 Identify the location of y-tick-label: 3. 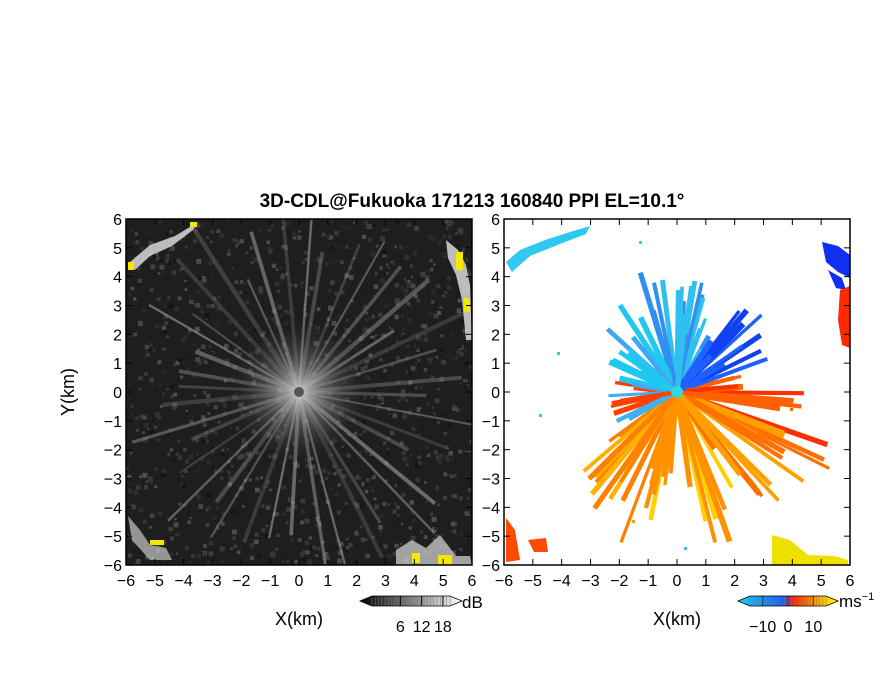
(117, 307).